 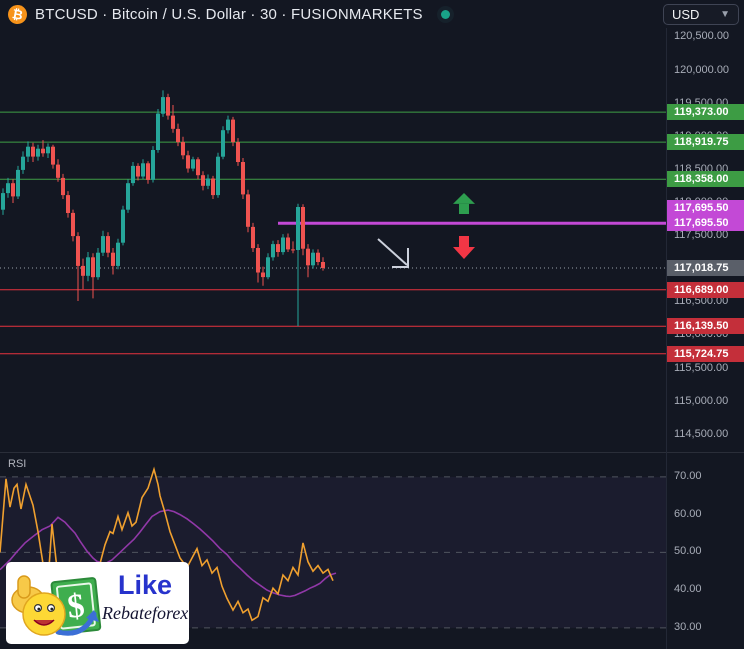 I want to click on level-price-label: 118,919.75, so click(x=705, y=142).